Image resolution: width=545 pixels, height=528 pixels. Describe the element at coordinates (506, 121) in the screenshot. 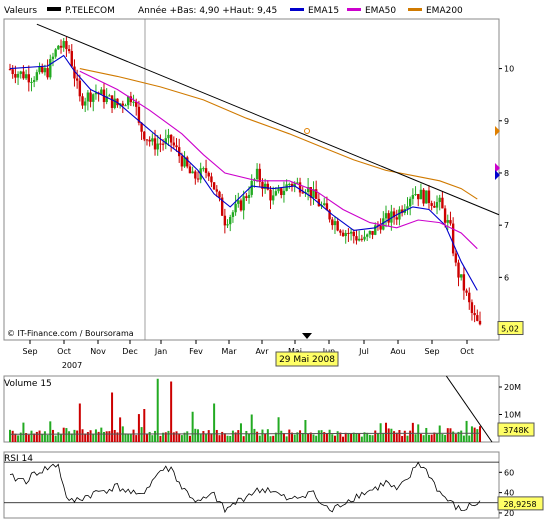

I see `y-tick-label: 9` at that location.